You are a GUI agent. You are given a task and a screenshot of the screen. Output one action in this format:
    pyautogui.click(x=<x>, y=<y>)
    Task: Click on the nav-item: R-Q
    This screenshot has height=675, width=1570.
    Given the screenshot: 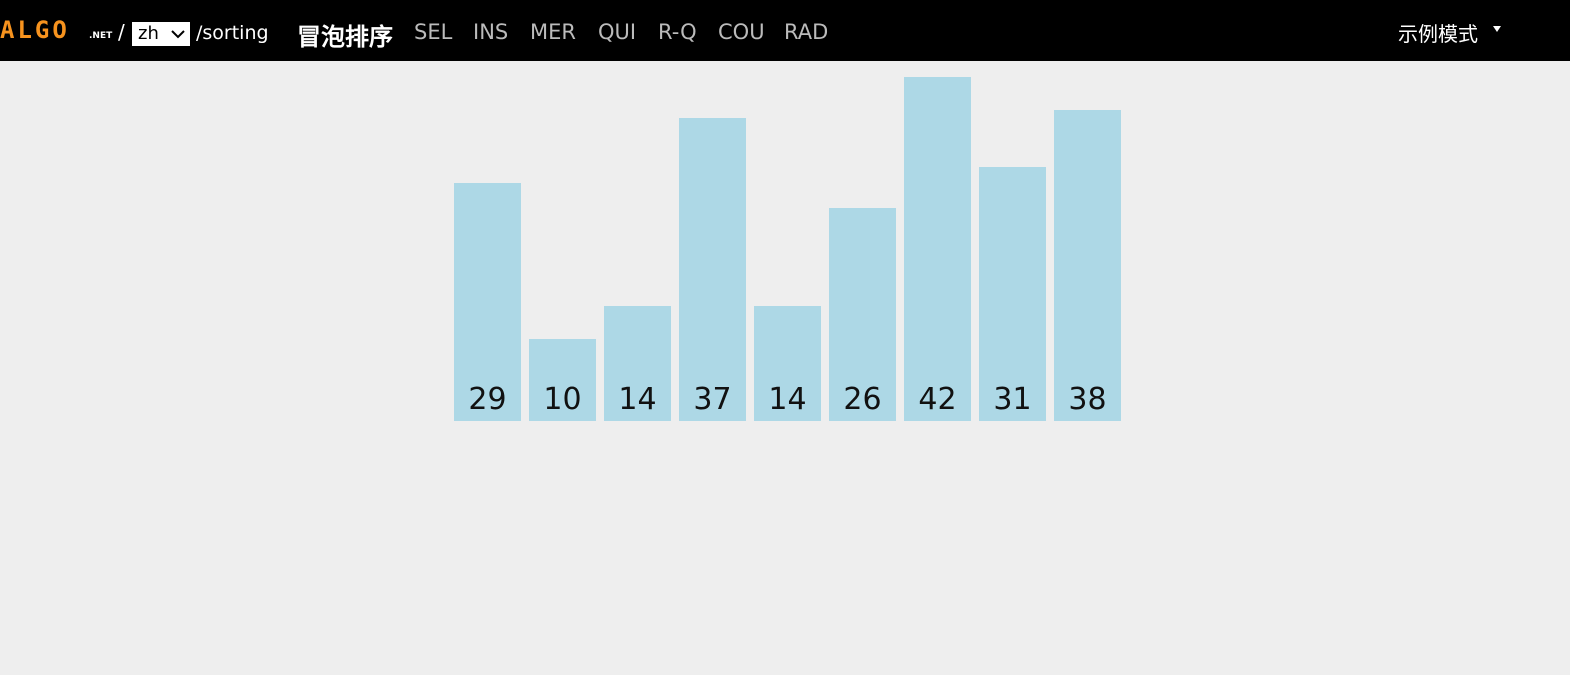 What is the action you would take?
    pyautogui.click(x=677, y=32)
    